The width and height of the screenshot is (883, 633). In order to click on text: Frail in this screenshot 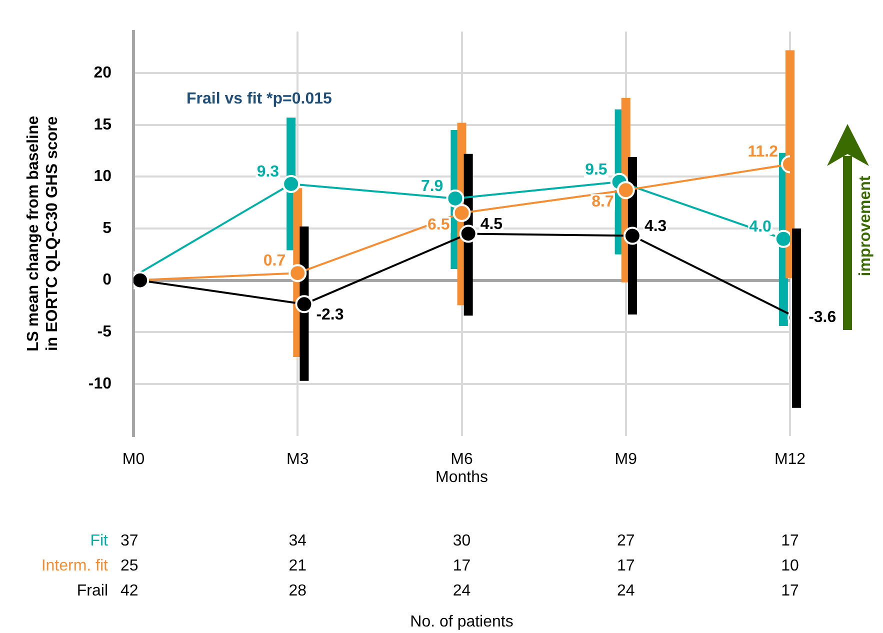, I will do `click(92, 591)`.